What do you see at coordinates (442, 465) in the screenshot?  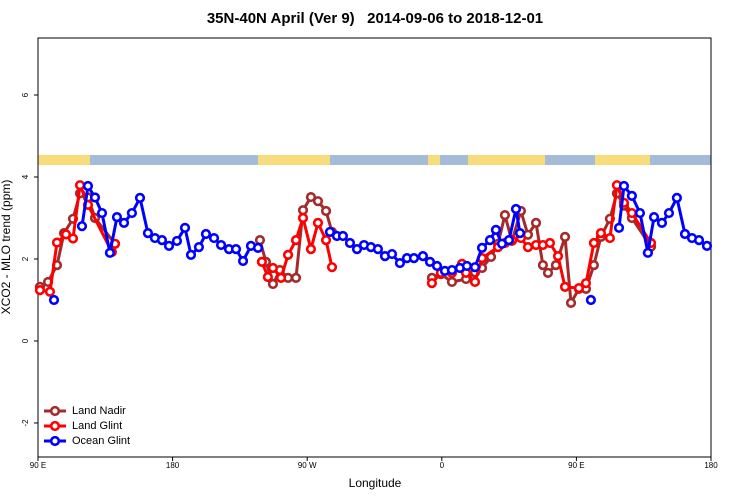 I see `x-tick-label: 0` at bounding box center [442, 465].